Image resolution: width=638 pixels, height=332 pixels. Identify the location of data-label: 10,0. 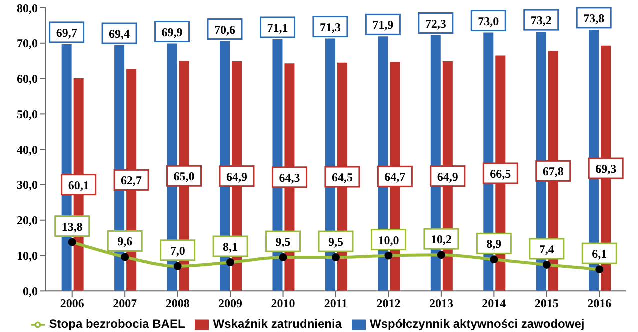
(389, 240).